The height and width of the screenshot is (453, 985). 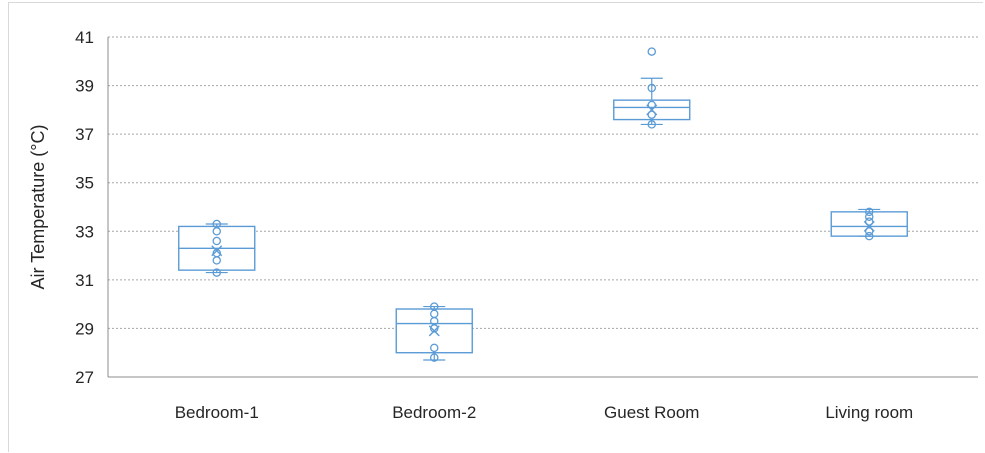 What do you see at coordinates (651, 412) in the screenshot?
I see `x-category-label: Guest Room` at bounding box center [651, 412].